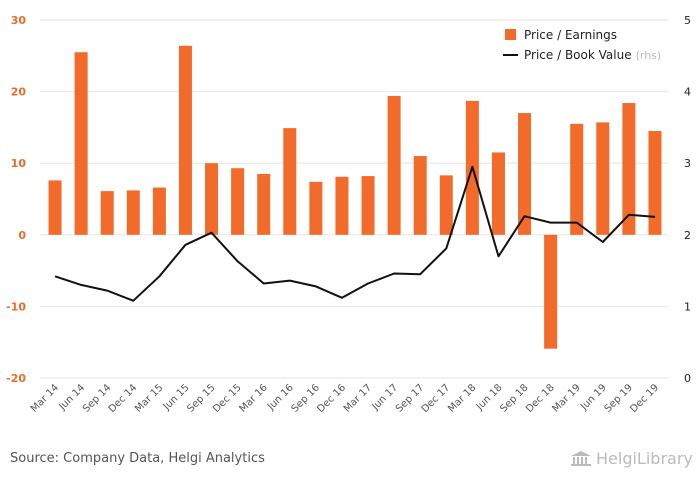 Image resolution: width=700 pixels, height=483 pixels. I want to click on x-tick-label: Dec 19, so click(644, 398).